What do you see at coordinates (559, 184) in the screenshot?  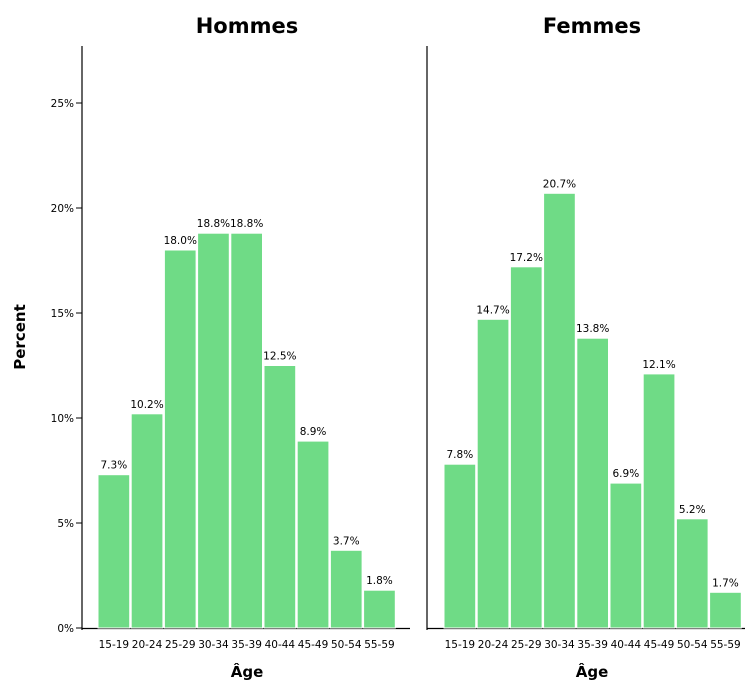 I see `data-label-femmes: 20.7%` at bounding box center [559, 184].